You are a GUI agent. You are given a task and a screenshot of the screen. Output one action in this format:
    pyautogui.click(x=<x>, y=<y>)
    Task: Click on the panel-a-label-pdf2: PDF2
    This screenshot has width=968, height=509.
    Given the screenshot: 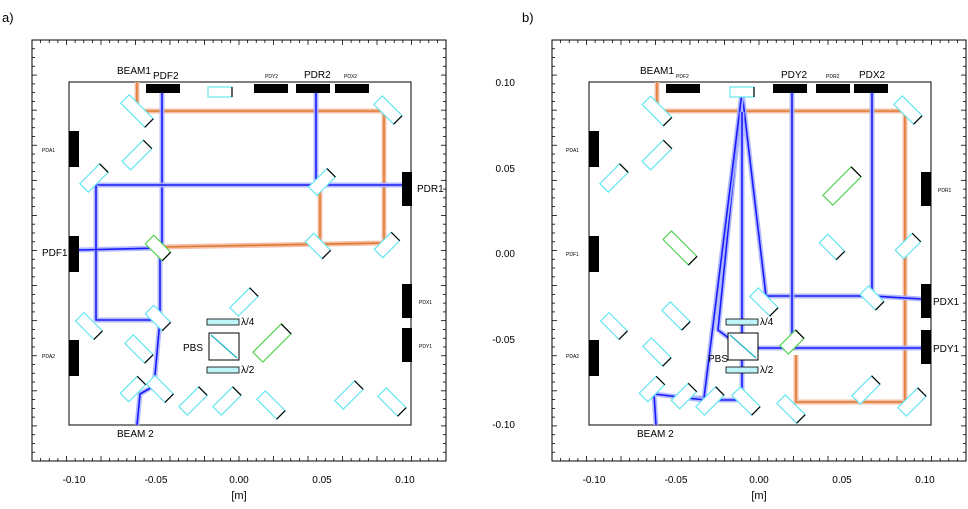 What is the action you would take?
    pyautogui.click(x=166, y=76)
    